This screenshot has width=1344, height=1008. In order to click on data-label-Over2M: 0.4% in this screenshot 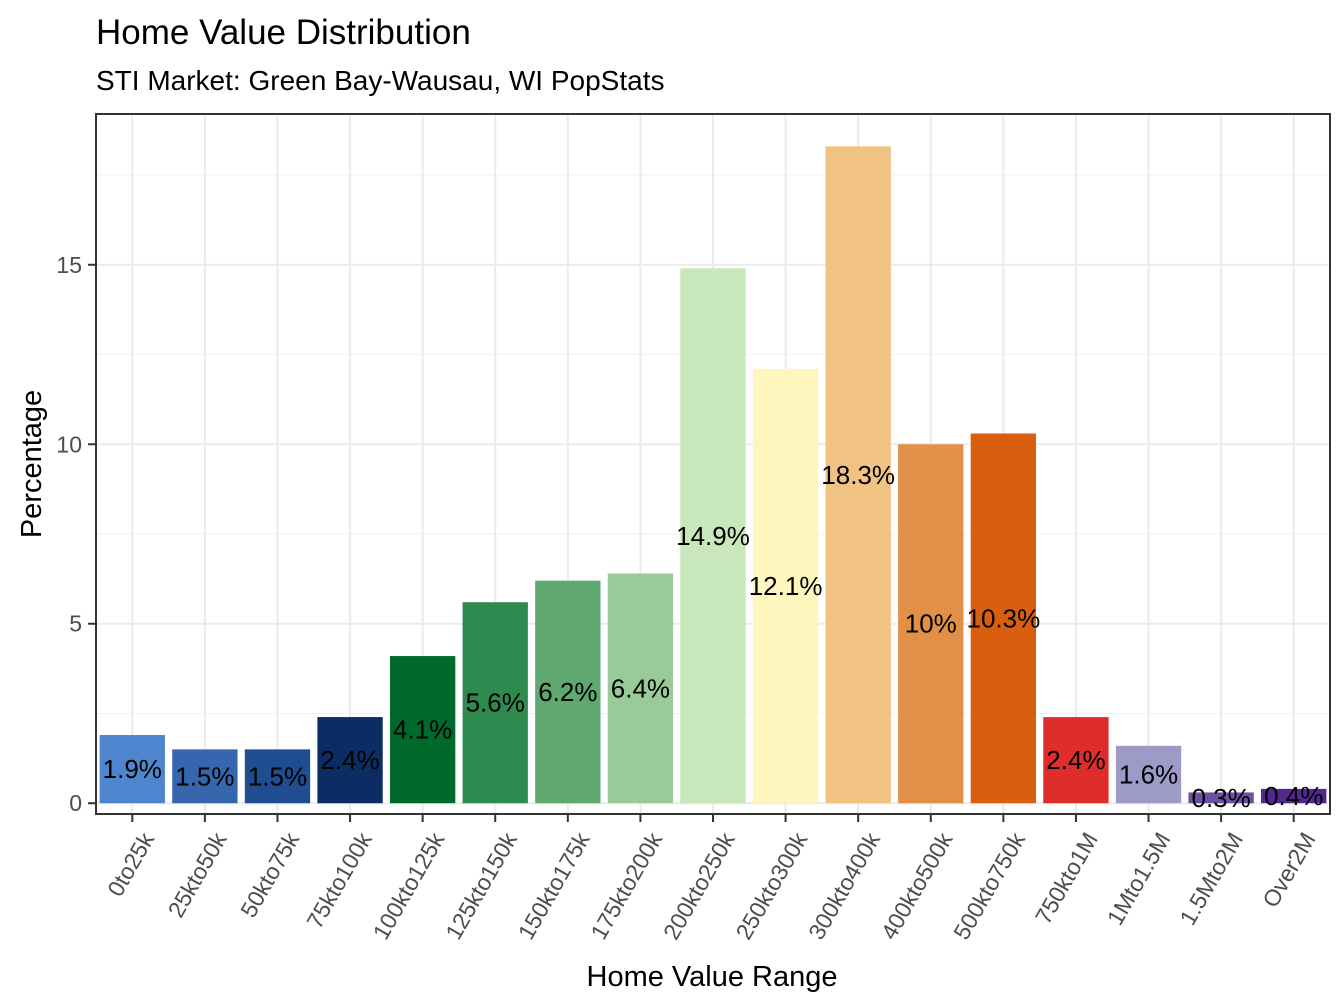, I will do `click(1293, 796)`.